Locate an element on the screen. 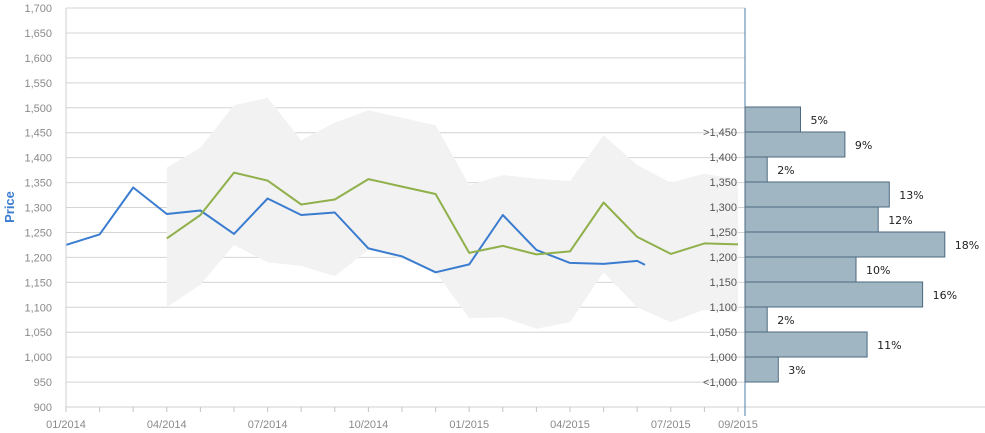  x-tick-label: 04/2015 is located at coordinates (570, 425).